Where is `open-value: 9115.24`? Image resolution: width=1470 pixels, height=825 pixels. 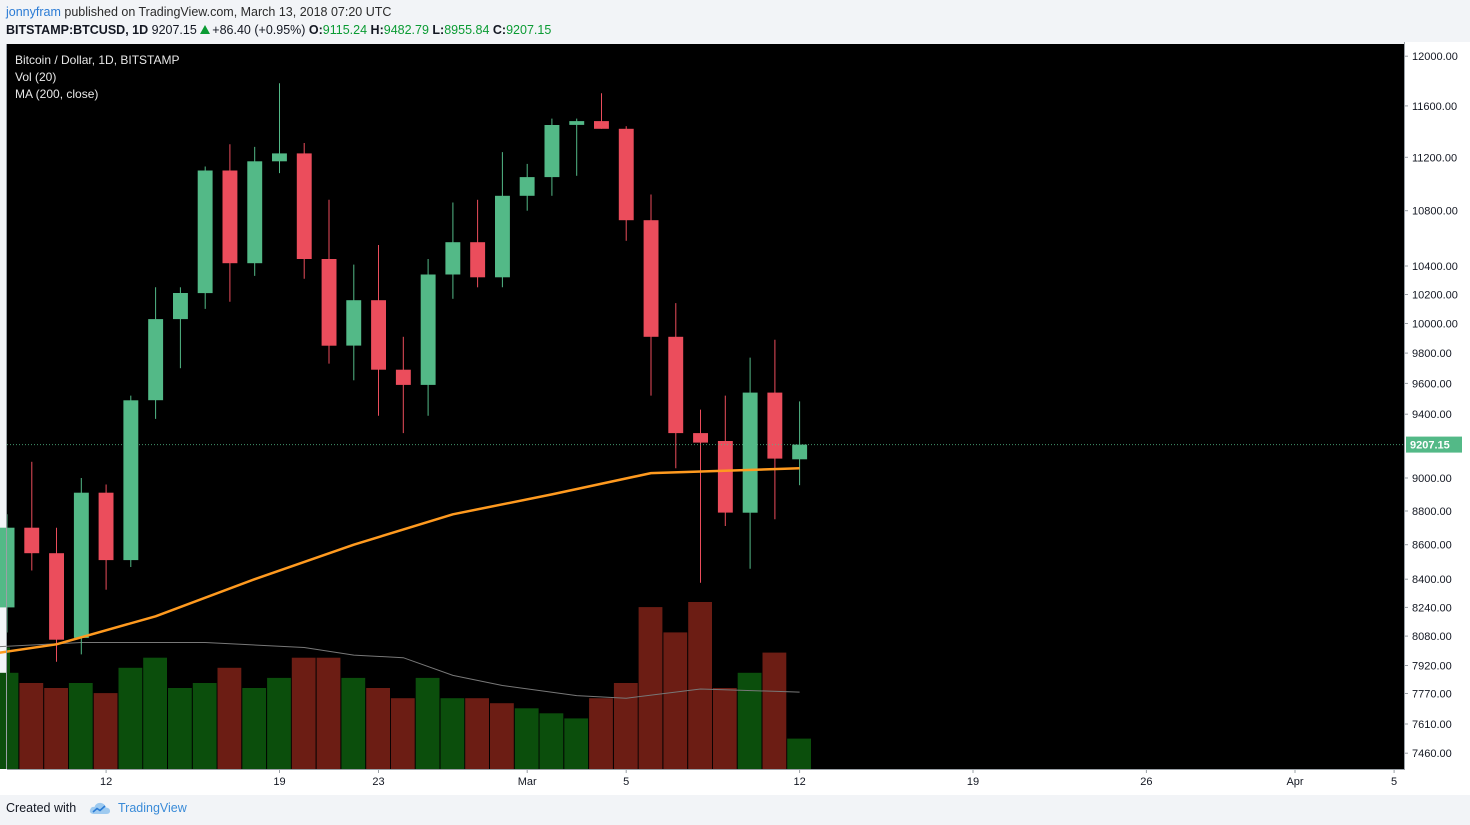
open-value: 9115.24 is located at coordinates (345, 30).